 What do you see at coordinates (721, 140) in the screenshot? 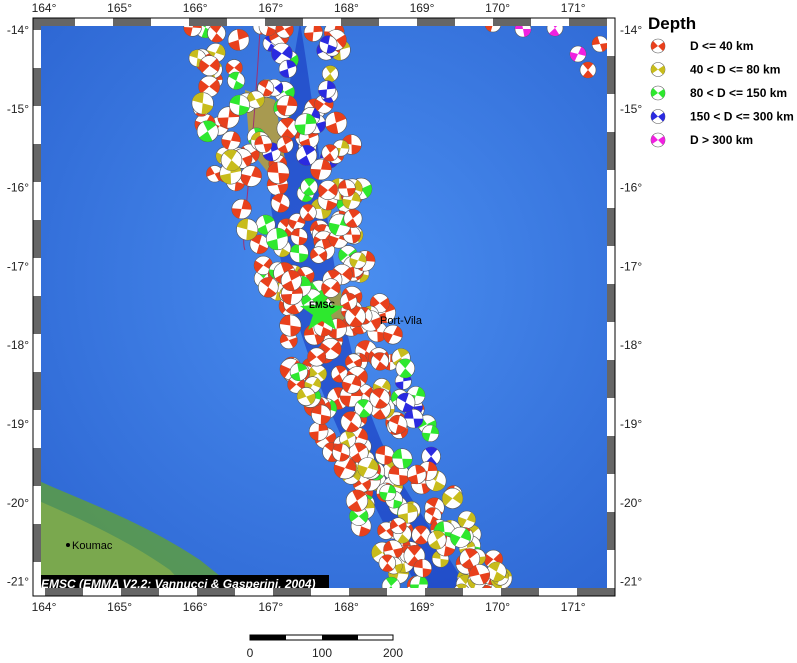
I see `legend-label: D > 300 km` at bounding box center [721, 140].